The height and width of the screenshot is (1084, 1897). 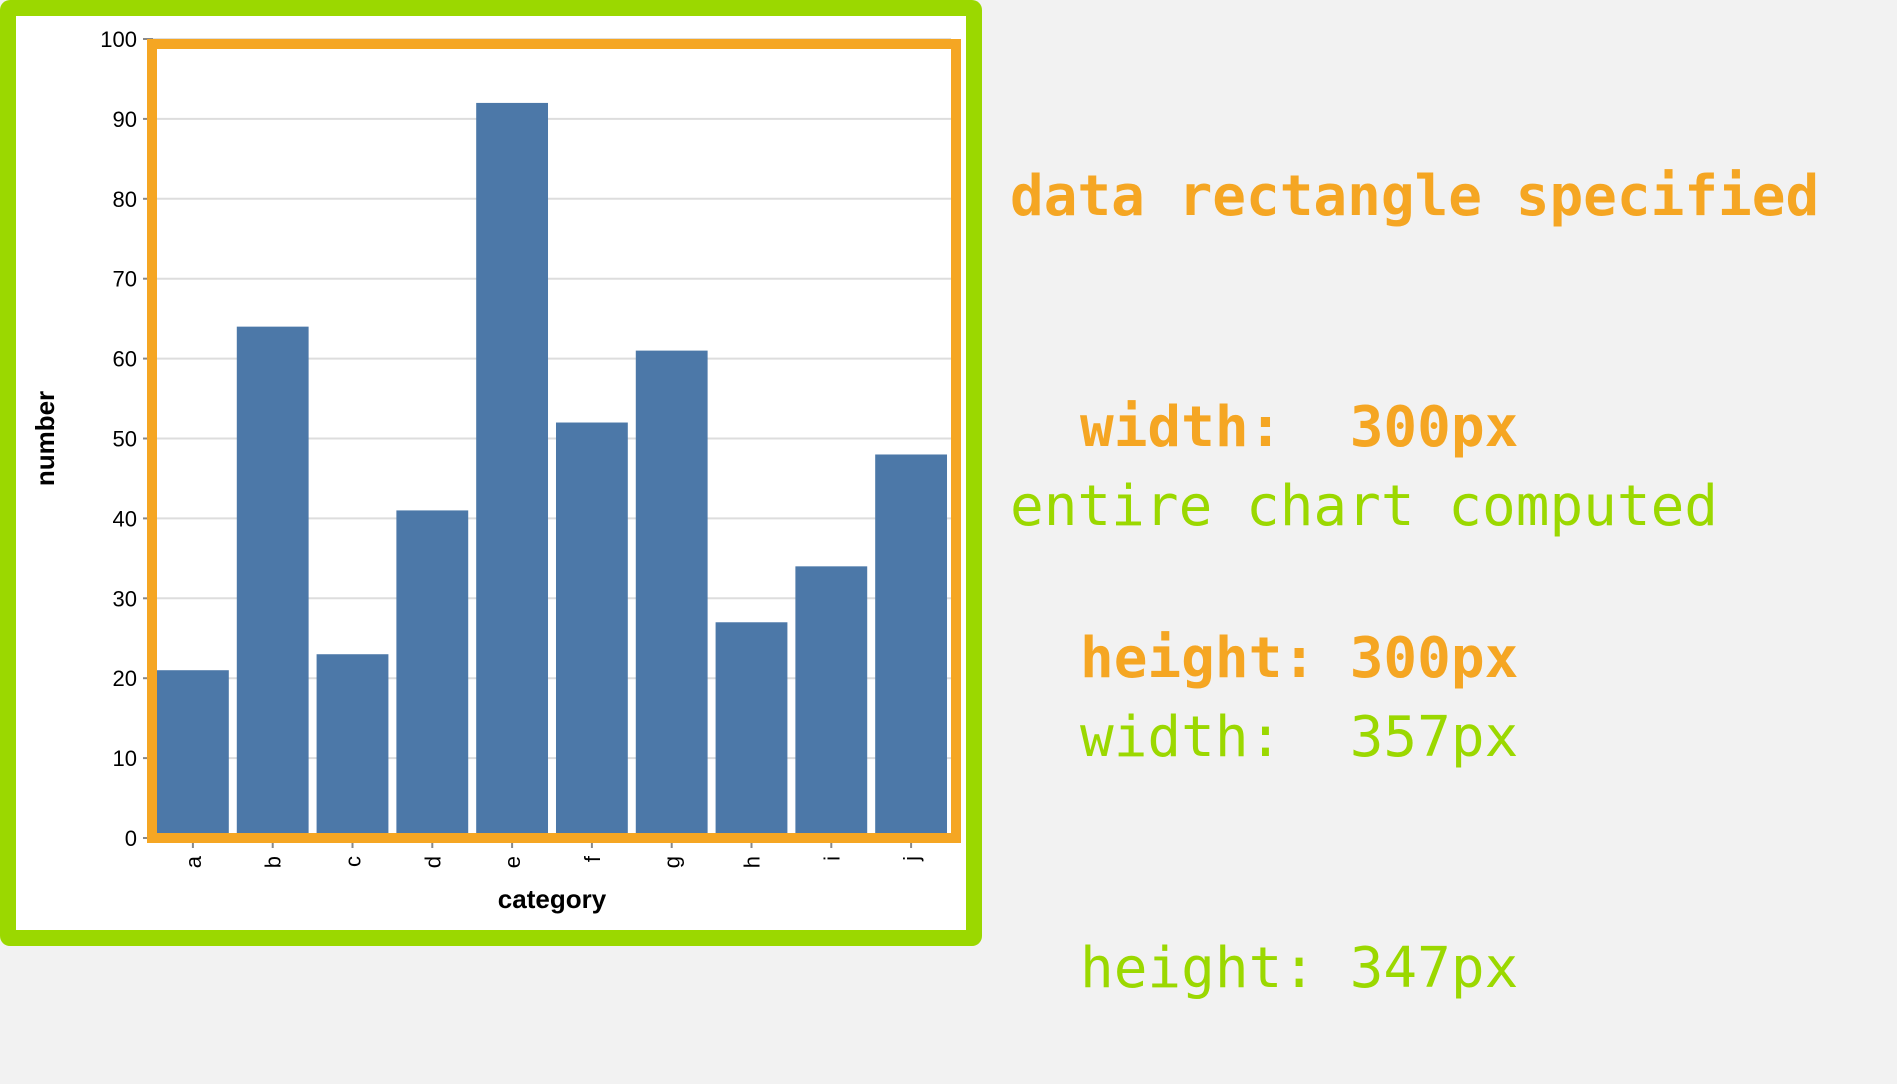 What do you see at coordinates (671, 594) in the screenshot?
I see `bar-g` at bounding box center [671, 594].